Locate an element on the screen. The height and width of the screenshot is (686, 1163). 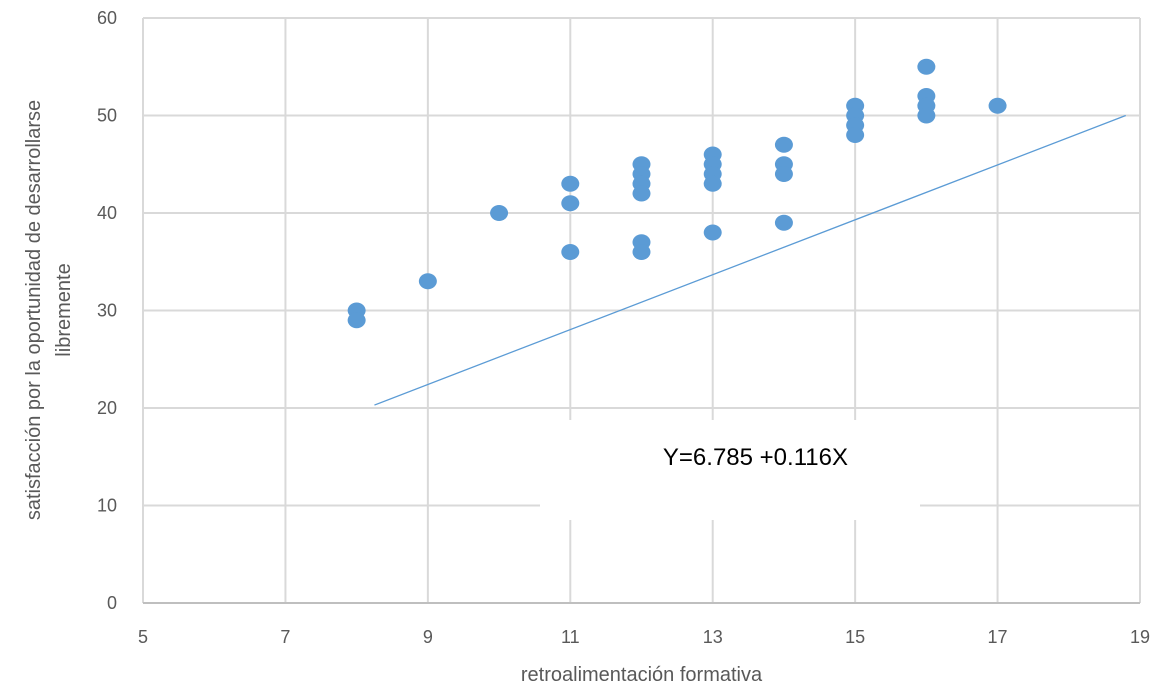
x-tick-label: 19 is located at coordinates (1140, 637).